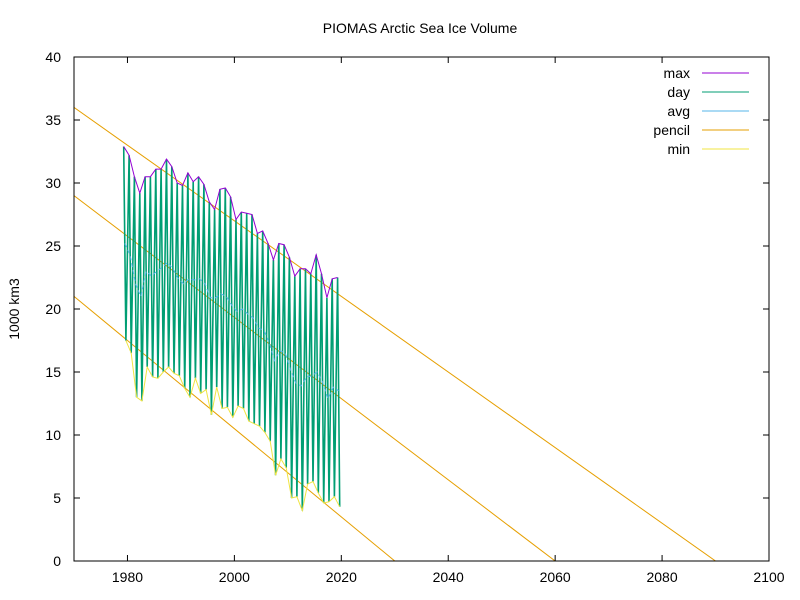 This screenshot has height=600, width=800. Describe the element at coordinates (230, 222) in the screenshot. I see `series-max-line` at that location.